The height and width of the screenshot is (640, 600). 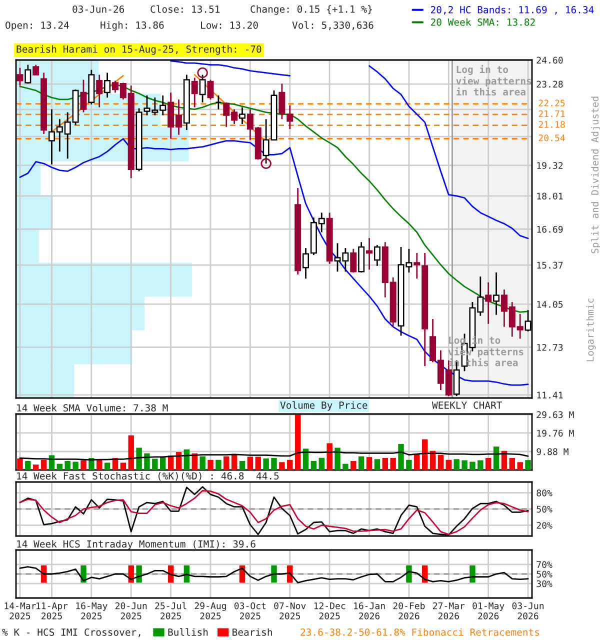 What do you see at coordinates (369, 611) in the screenshot?
I see `x-tick-label: 16-Jan 2026` at bounding box center [369, 611].